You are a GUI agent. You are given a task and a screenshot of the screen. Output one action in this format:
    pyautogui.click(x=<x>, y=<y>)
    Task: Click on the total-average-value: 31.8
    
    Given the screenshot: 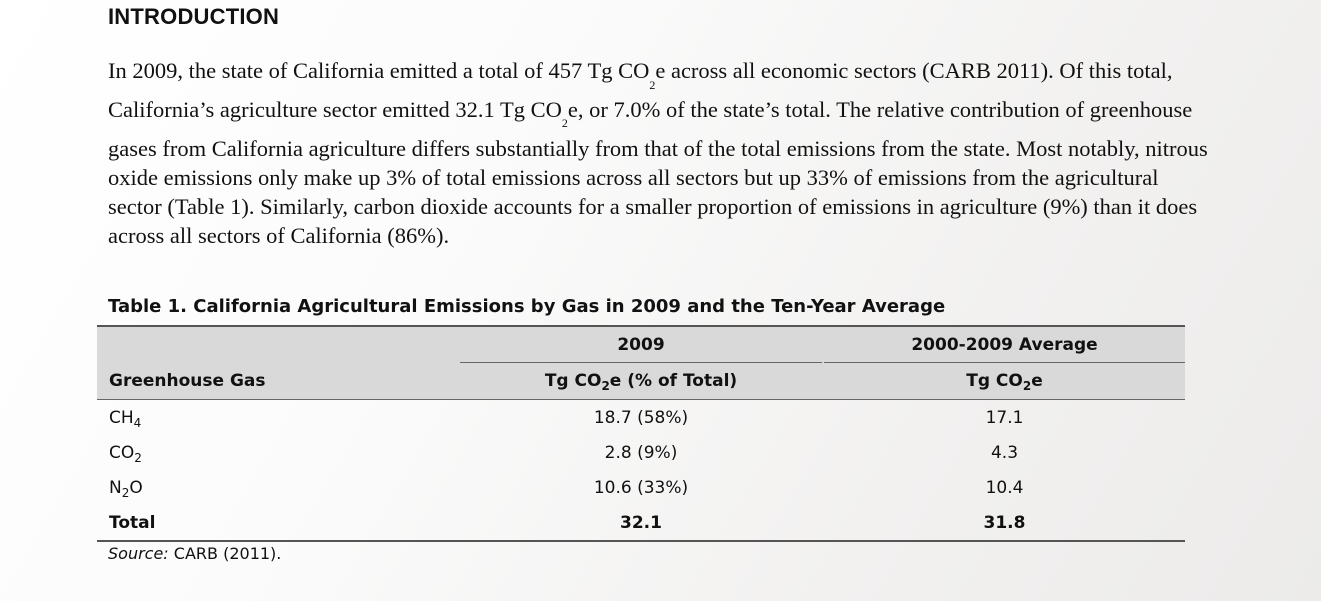 What is the action you would take?
    pyautogui.click(x=1004, y=522)
    